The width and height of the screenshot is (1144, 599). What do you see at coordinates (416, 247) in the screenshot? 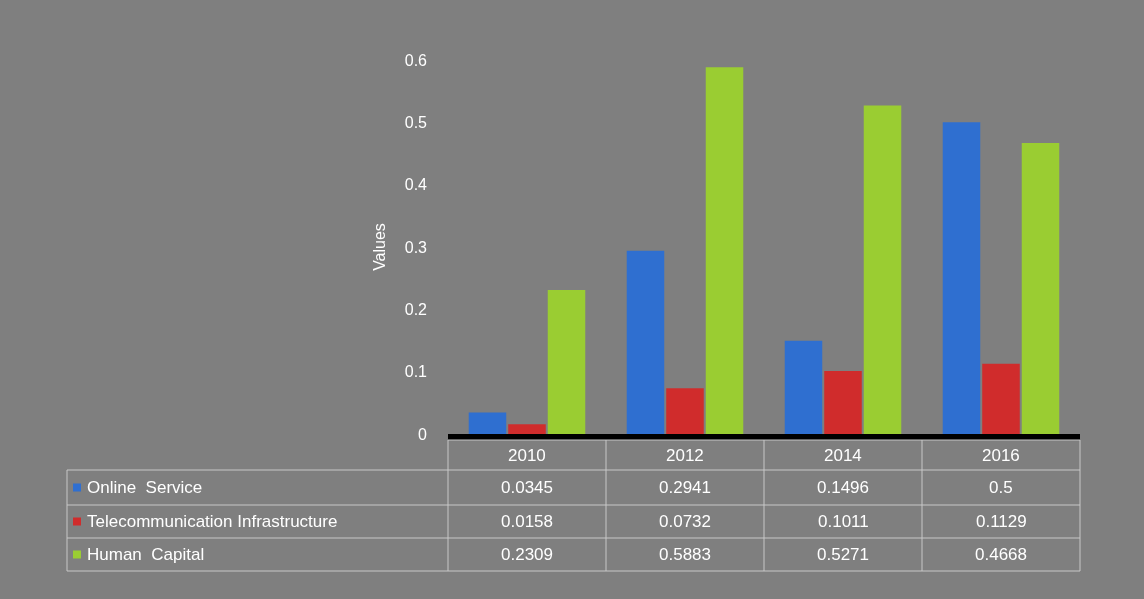
I see `y-tick-label: 0.3` at bounding box center [416, 247].